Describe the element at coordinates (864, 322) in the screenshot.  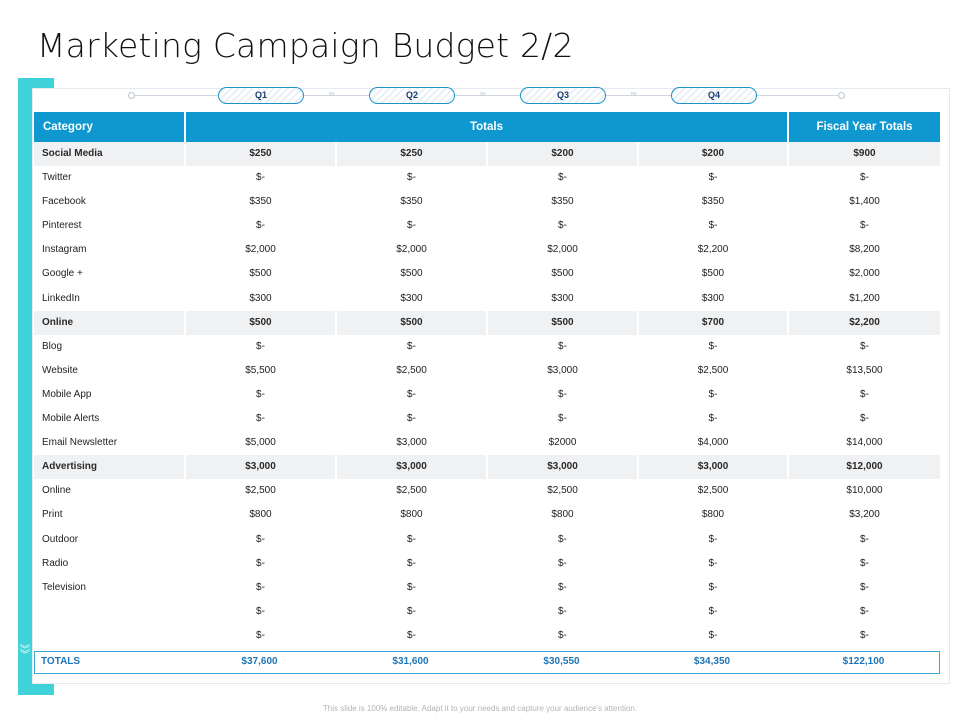
I see `cell-fiscal-year: $2,200` at that location.